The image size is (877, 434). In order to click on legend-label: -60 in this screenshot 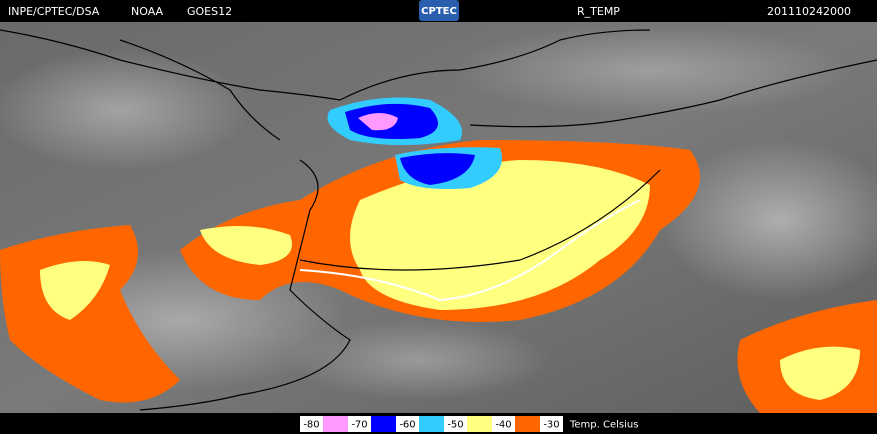, I will do `click(407, 425)`.